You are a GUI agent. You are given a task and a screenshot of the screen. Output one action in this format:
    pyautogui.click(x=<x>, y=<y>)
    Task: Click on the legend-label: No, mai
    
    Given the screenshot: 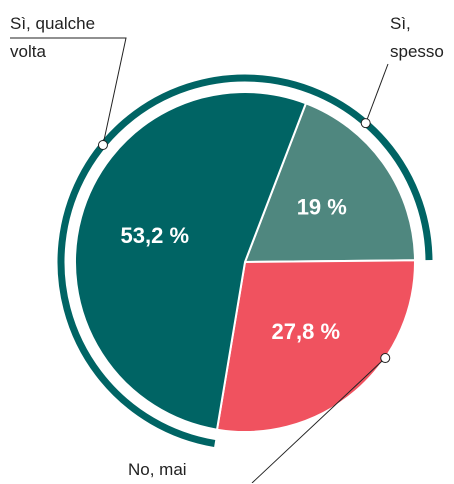 What is the action you would take?
    pyautogui.click(x=157, y=469)
    